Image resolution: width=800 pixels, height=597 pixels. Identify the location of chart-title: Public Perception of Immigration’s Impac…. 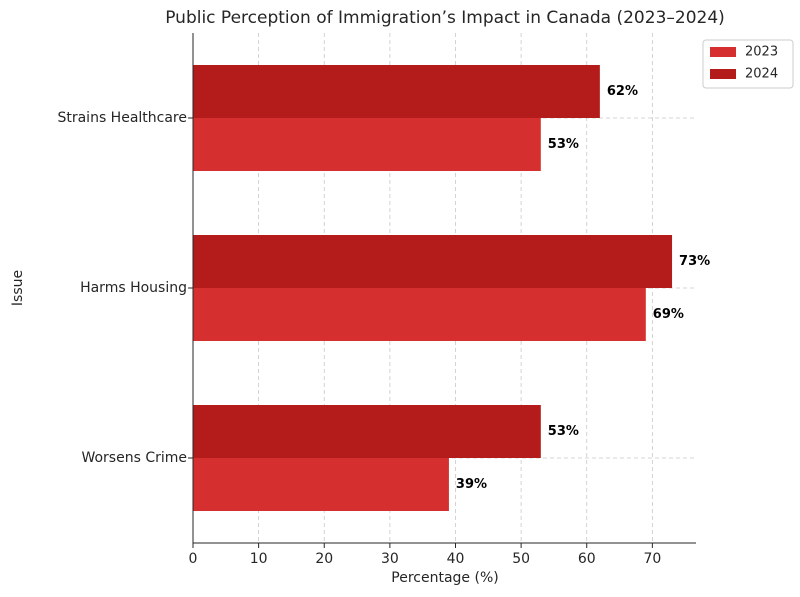
(445, 18).